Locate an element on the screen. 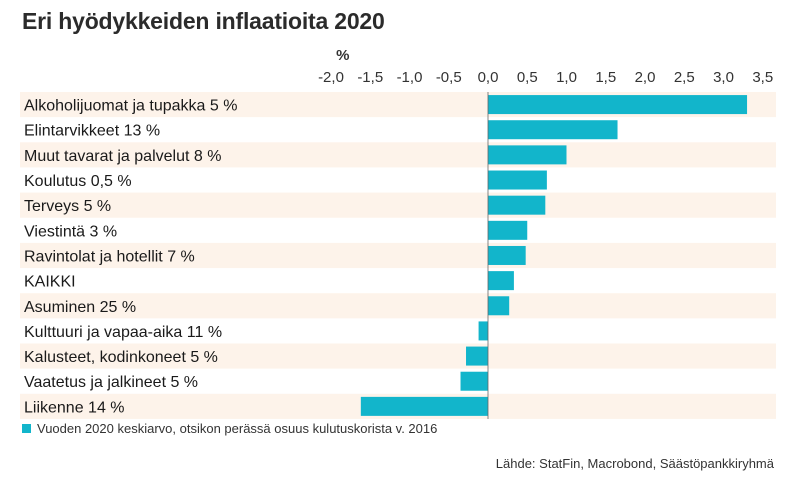 The height and width of the screenshot is (484, 800). x-tick-label: 0,5 is located at coordinates (527, 77).